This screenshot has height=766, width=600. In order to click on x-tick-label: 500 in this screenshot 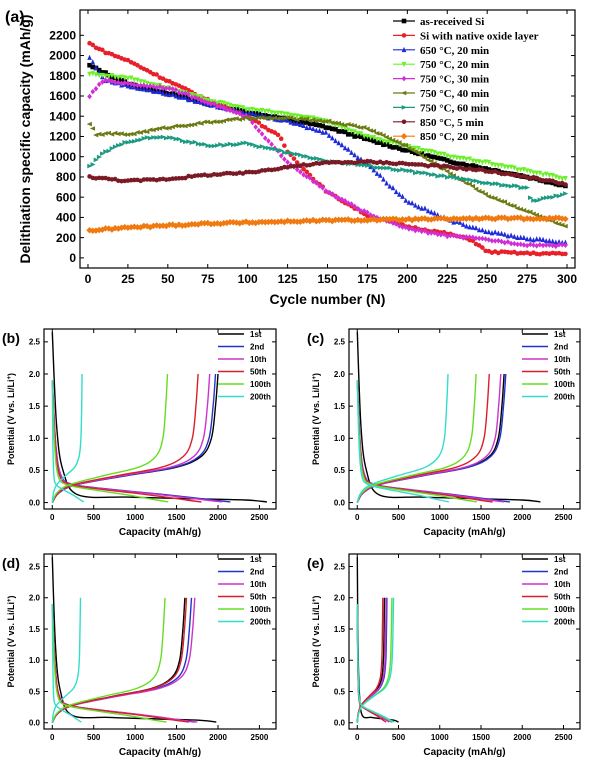, I will do `click(399, 517)`.